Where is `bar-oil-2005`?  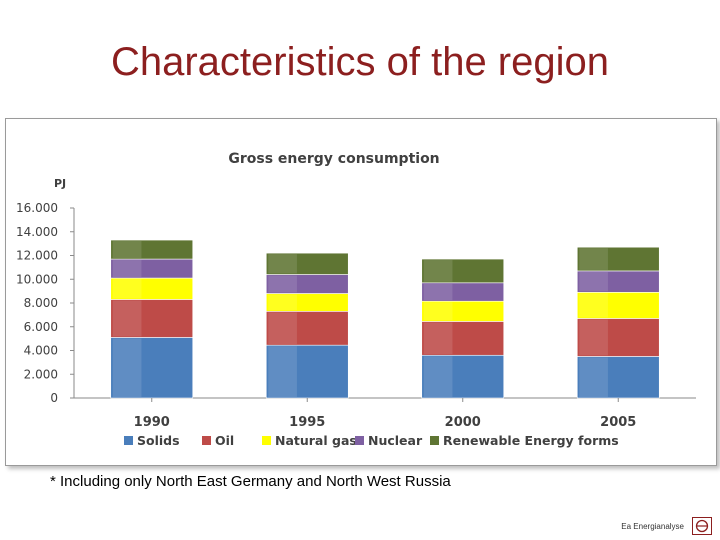
bar-oil-2005 is located at coordinates (618, 337).